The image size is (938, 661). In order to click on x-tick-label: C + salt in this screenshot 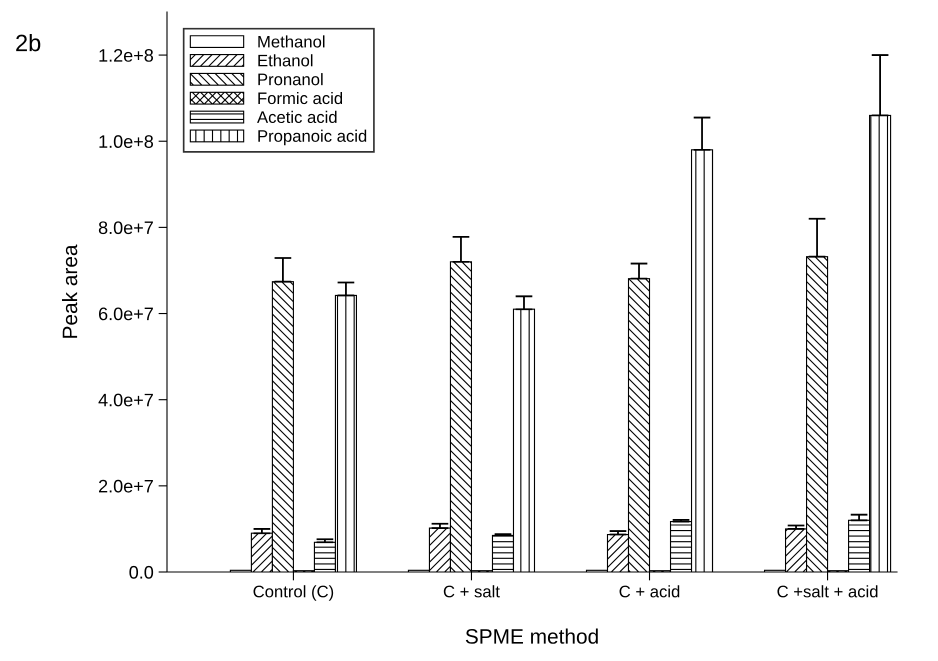, I will do `click(472, 591)`.